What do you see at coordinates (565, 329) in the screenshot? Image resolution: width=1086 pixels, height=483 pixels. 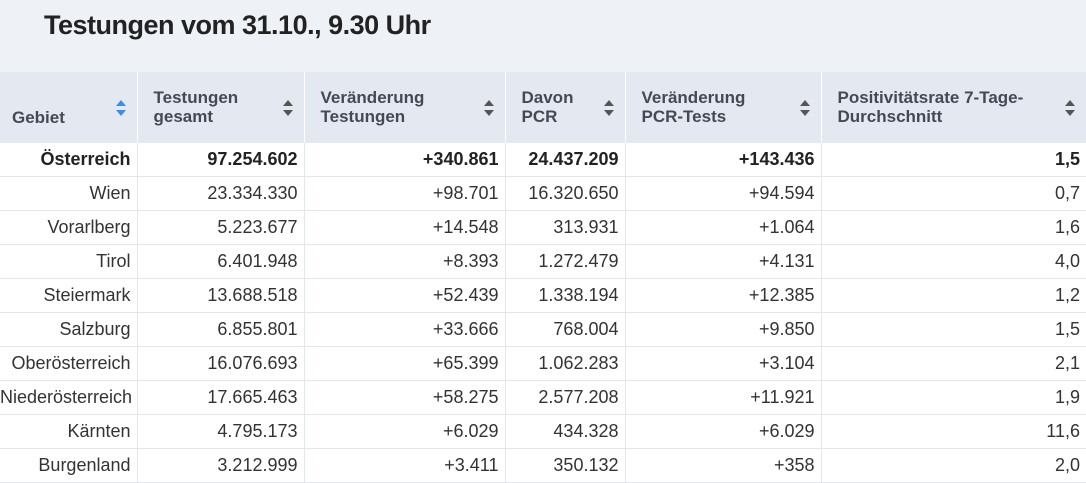 I see `cell-davon-pcr: 768.004` at bounding box center [565, 329].